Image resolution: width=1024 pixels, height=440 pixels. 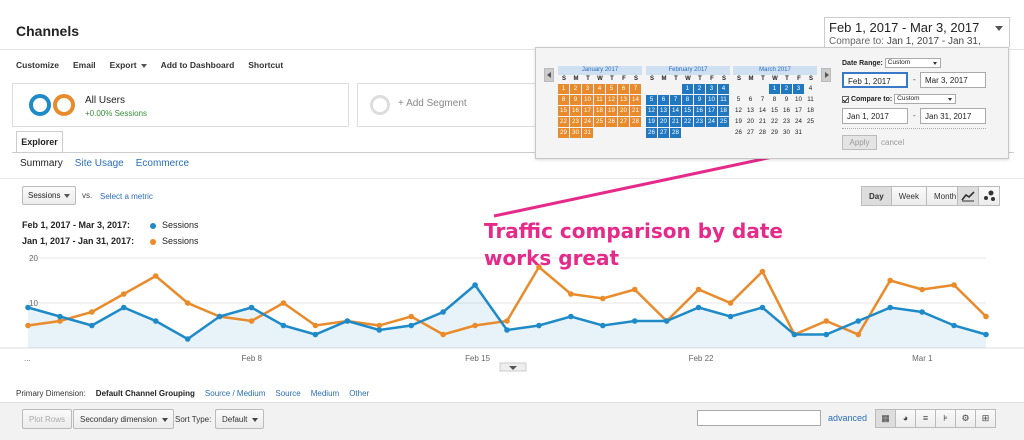 I want to click on cancel-link: cancel, so click(x=893, y=142).